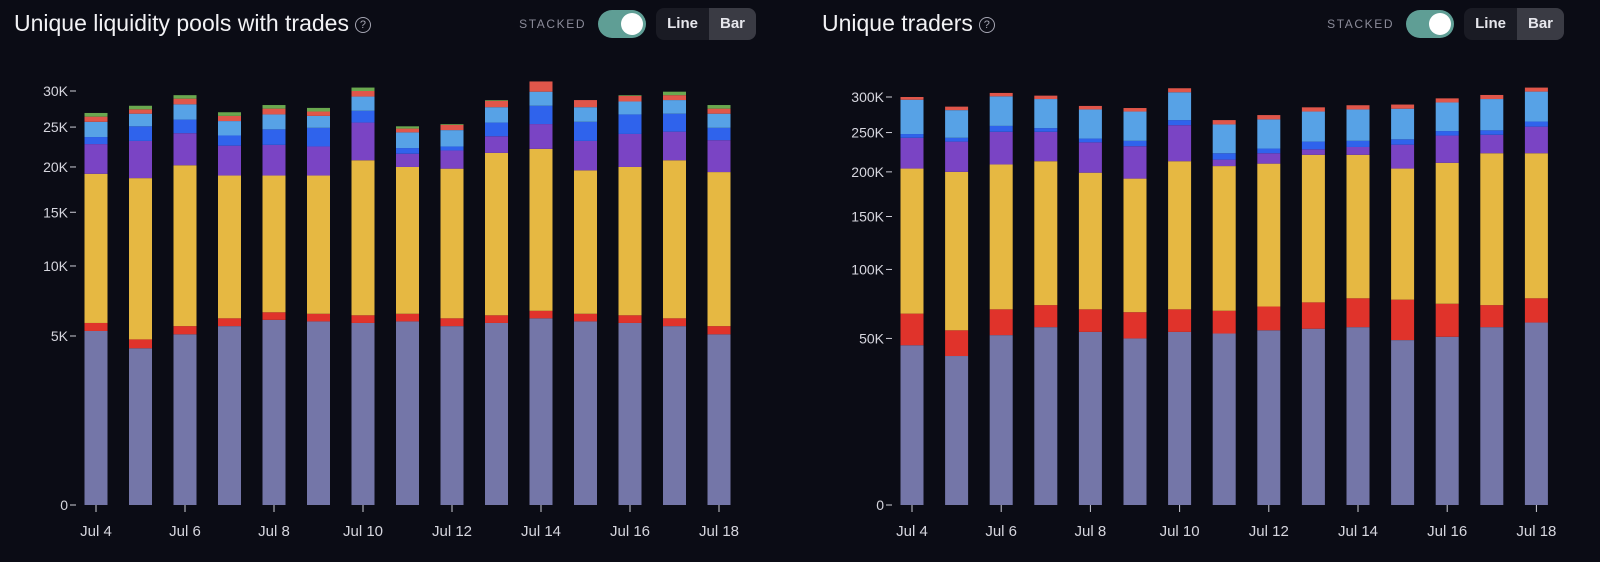 The width and height of the screenshot is (1600, 562). Describe the element at coordinates (56, 212) in the screenshot. I see `y-tick-label: 15K` at that location.